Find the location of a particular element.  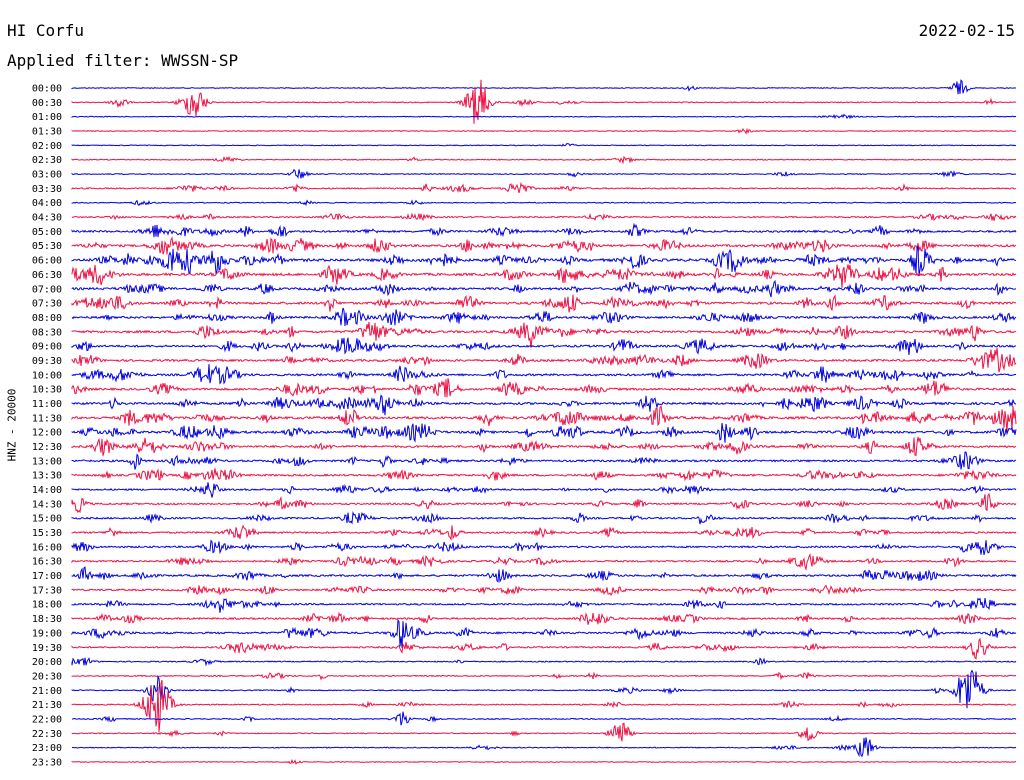

trace-time-label: 15:00 is located at coordinates (47, 519).